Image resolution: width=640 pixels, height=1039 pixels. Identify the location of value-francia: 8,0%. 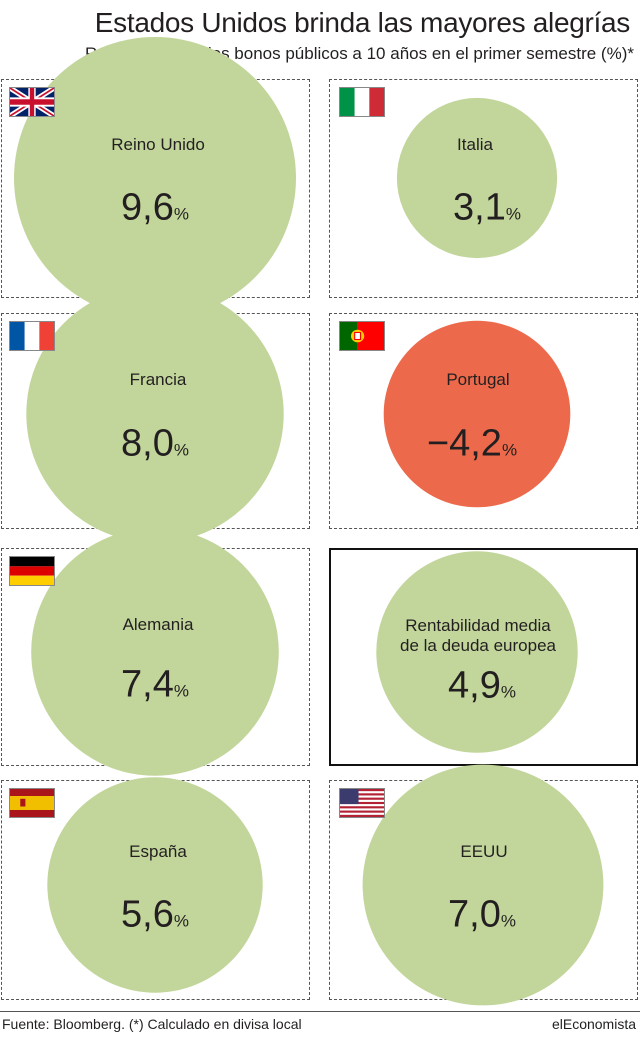
(155, 447).